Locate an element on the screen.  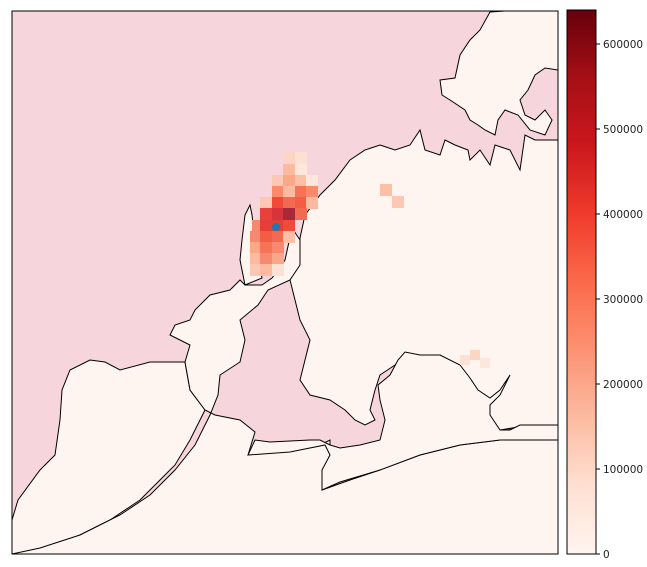
colorbar-ticks: 0 100000 200000 300000 400000 500000 600000 is located at coordinates (619, 300).